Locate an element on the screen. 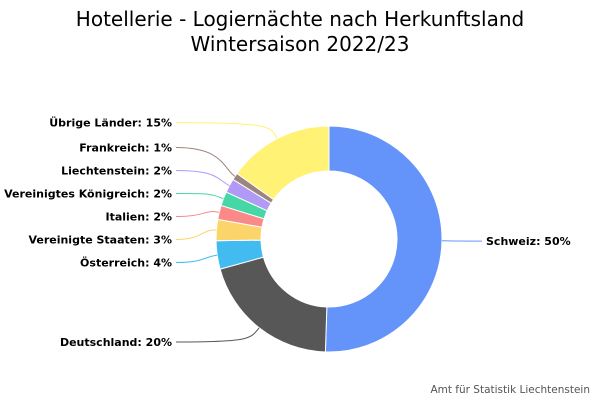 The width and height of the screenshot is (600, 400). label-schweiz: Schweiz: 50% is located at coordinates (528, 241).